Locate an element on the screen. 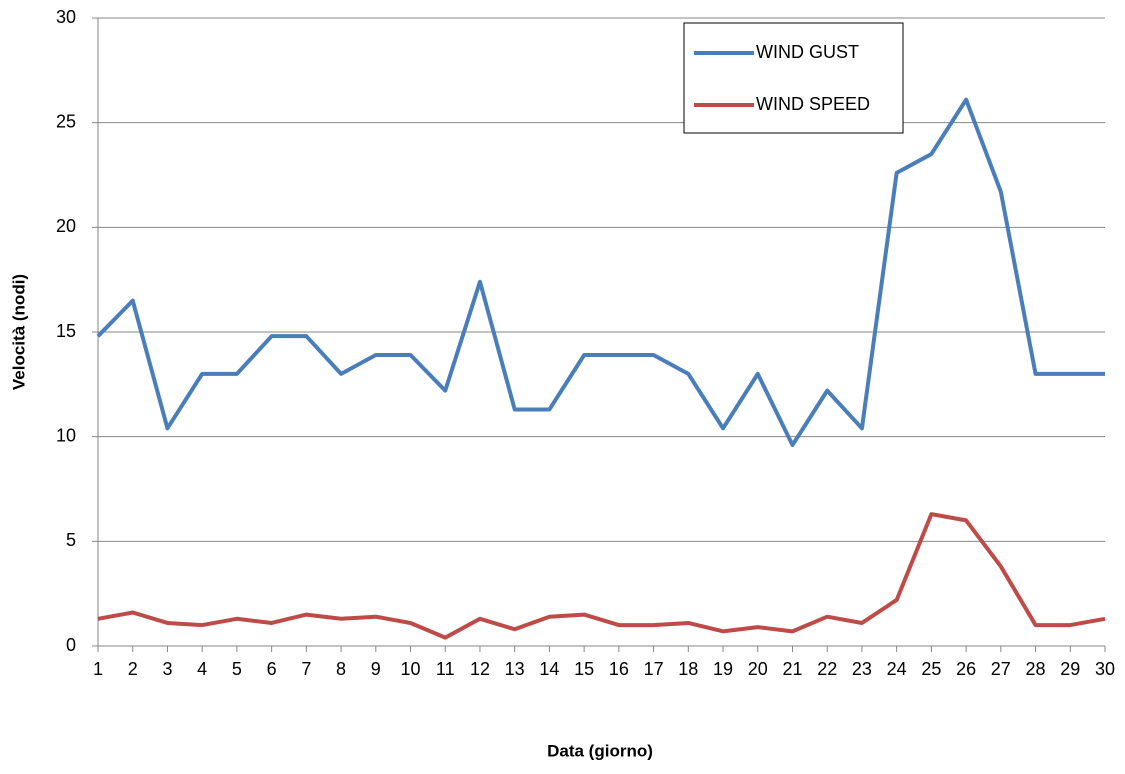 The image size is (1125, 774). y-tick-label: 5 is located at coordinates (71, 540).